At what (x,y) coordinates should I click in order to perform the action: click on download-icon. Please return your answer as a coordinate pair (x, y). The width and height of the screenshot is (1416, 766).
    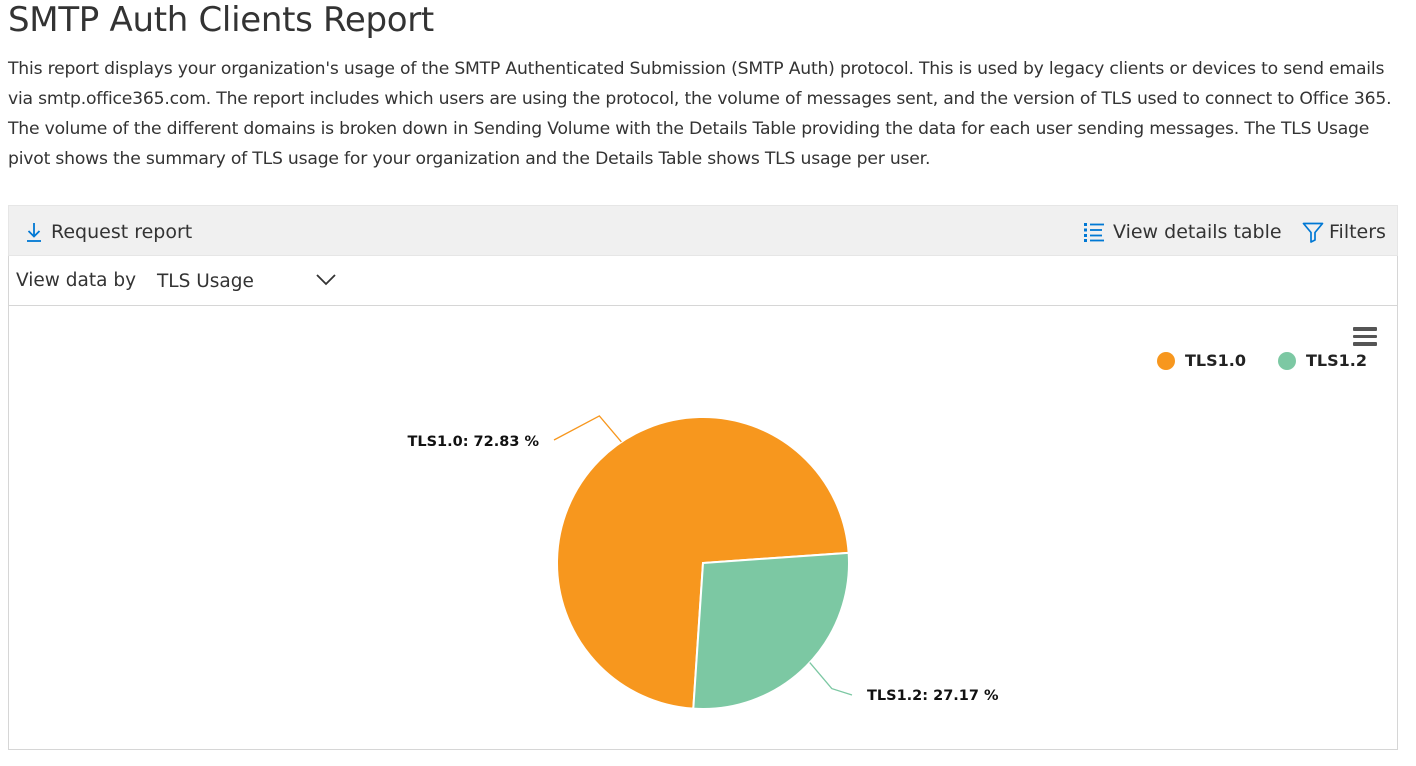
    Looking at the image, I should click on (34, 232).